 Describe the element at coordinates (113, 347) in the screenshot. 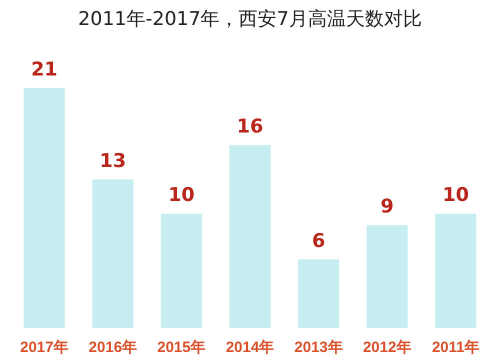

I see `x-tick-label: 2016年` at that location.